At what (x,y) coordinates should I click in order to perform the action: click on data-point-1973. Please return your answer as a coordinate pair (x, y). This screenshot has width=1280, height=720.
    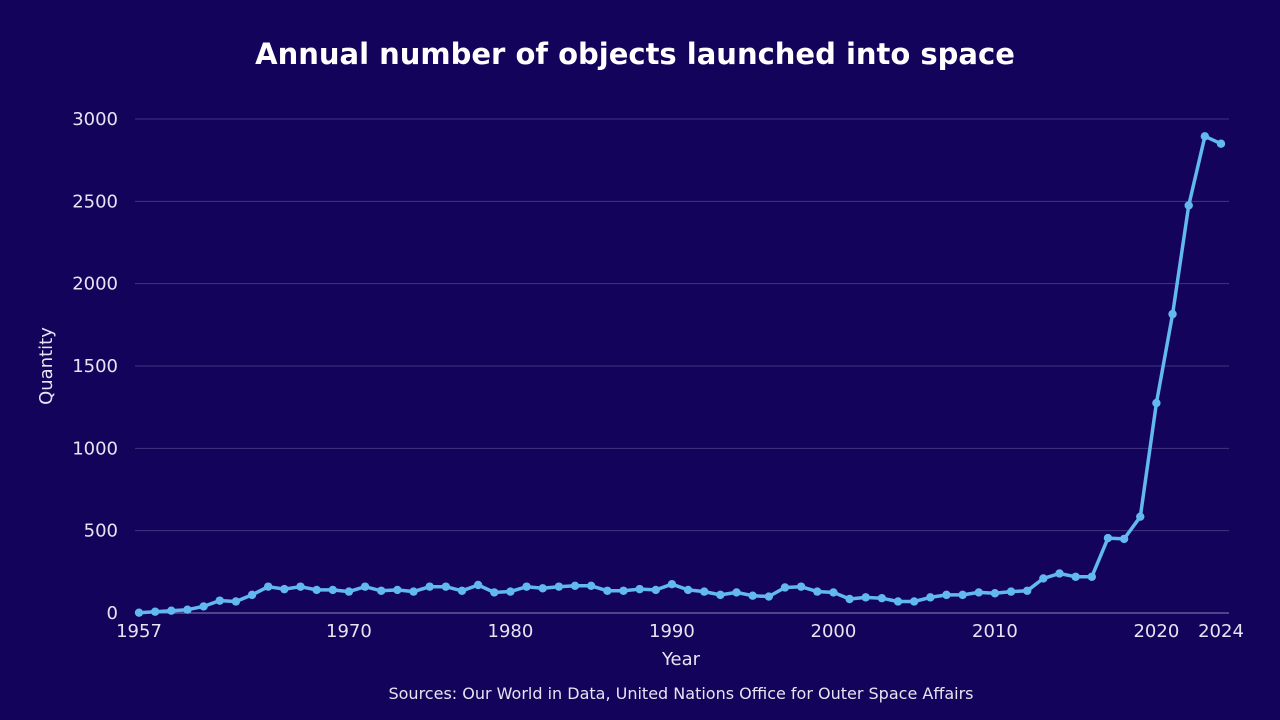
    Looking at the image, I should click on (397, 590).